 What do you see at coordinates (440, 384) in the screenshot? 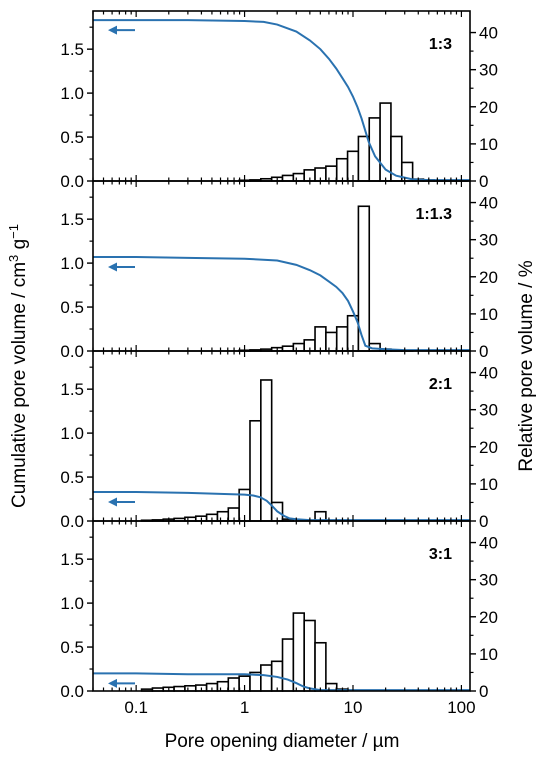
I see `panel-label: 2:1` at bounding box center [440, 384].